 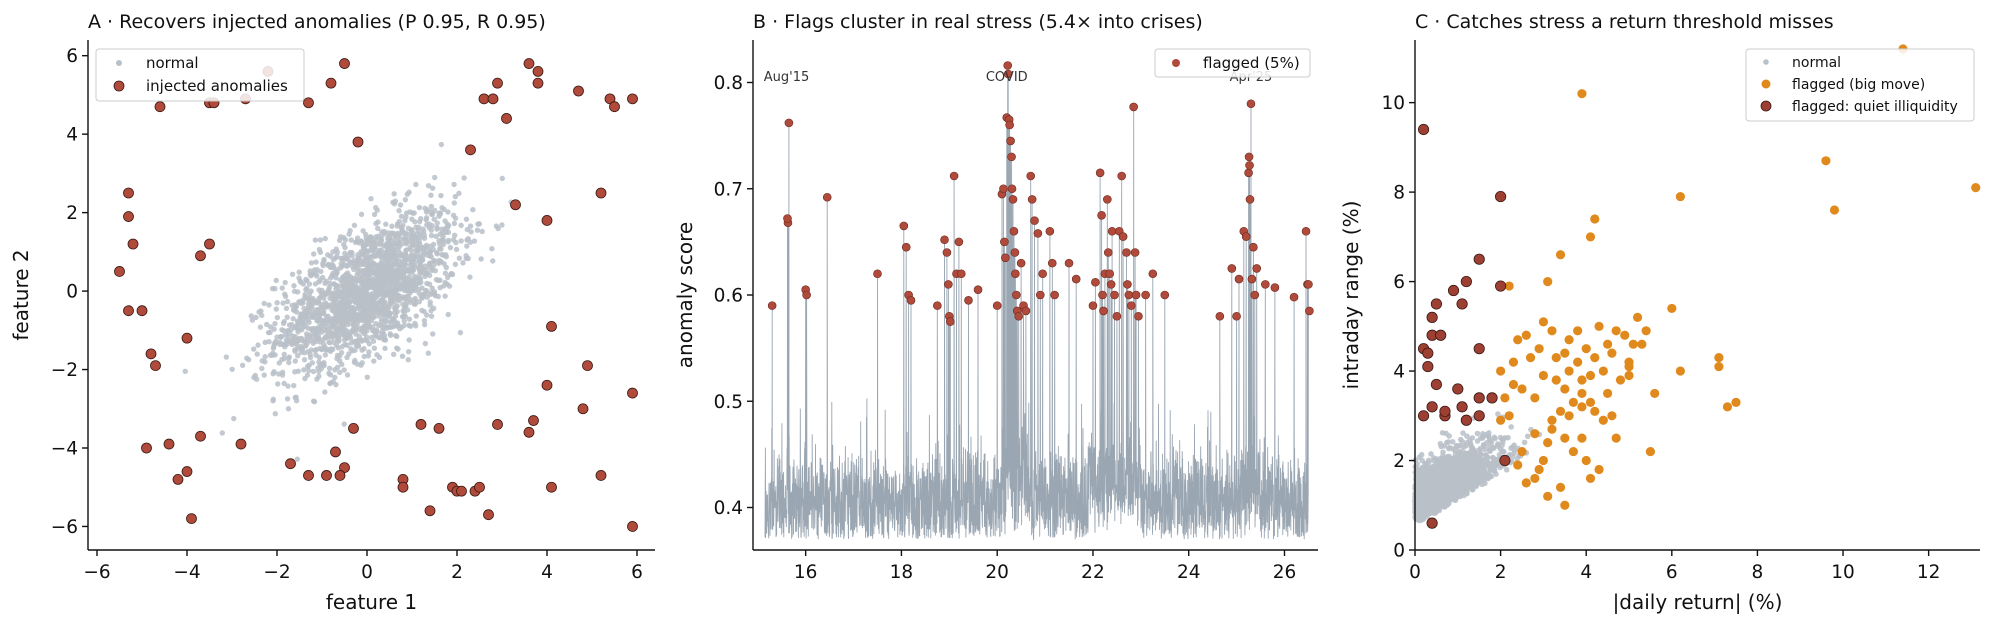 What do you see at coordinates (637, 572) in the screenshot?
I see `x-tick-label: 6` at bounding box center [637, 572].